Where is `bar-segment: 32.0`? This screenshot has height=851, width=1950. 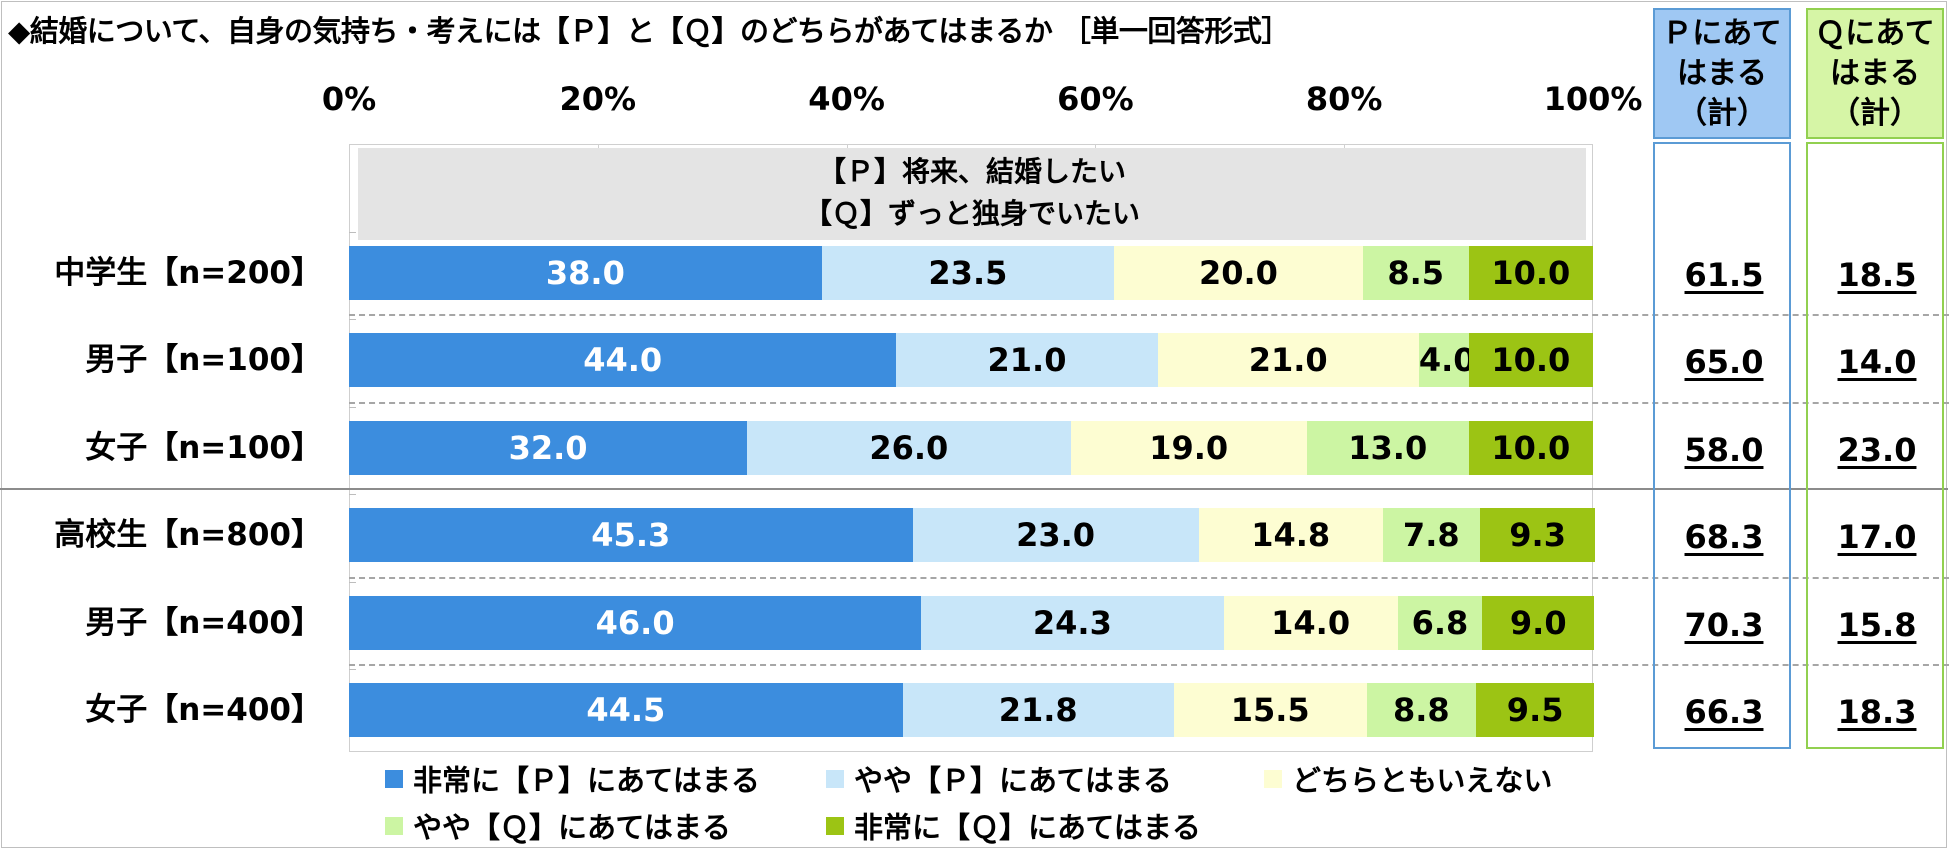 bar-segment: 32.0 is located at coordinates (548, 448).